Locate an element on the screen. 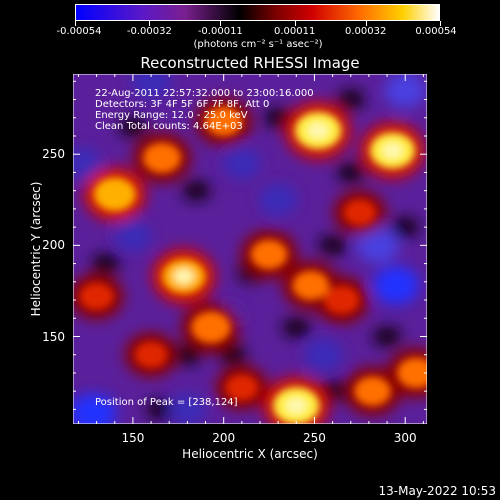  colorbar-tick-label: 0.00011 is located at coordinates (294, 31).